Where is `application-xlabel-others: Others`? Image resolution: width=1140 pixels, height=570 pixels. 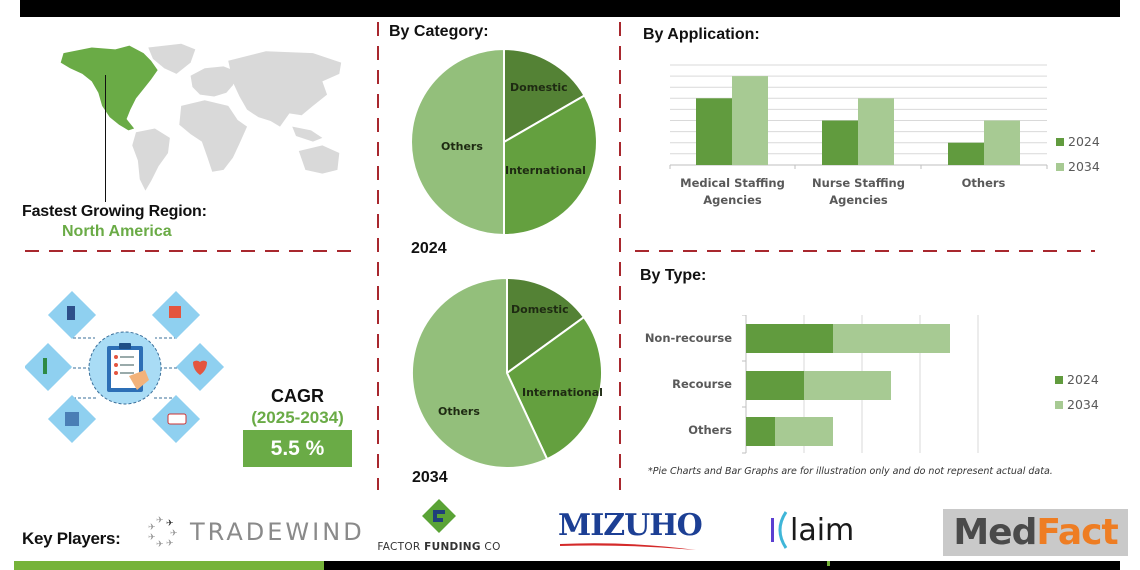 application-xlabel-others: Others is located at coordinates (983, 183).